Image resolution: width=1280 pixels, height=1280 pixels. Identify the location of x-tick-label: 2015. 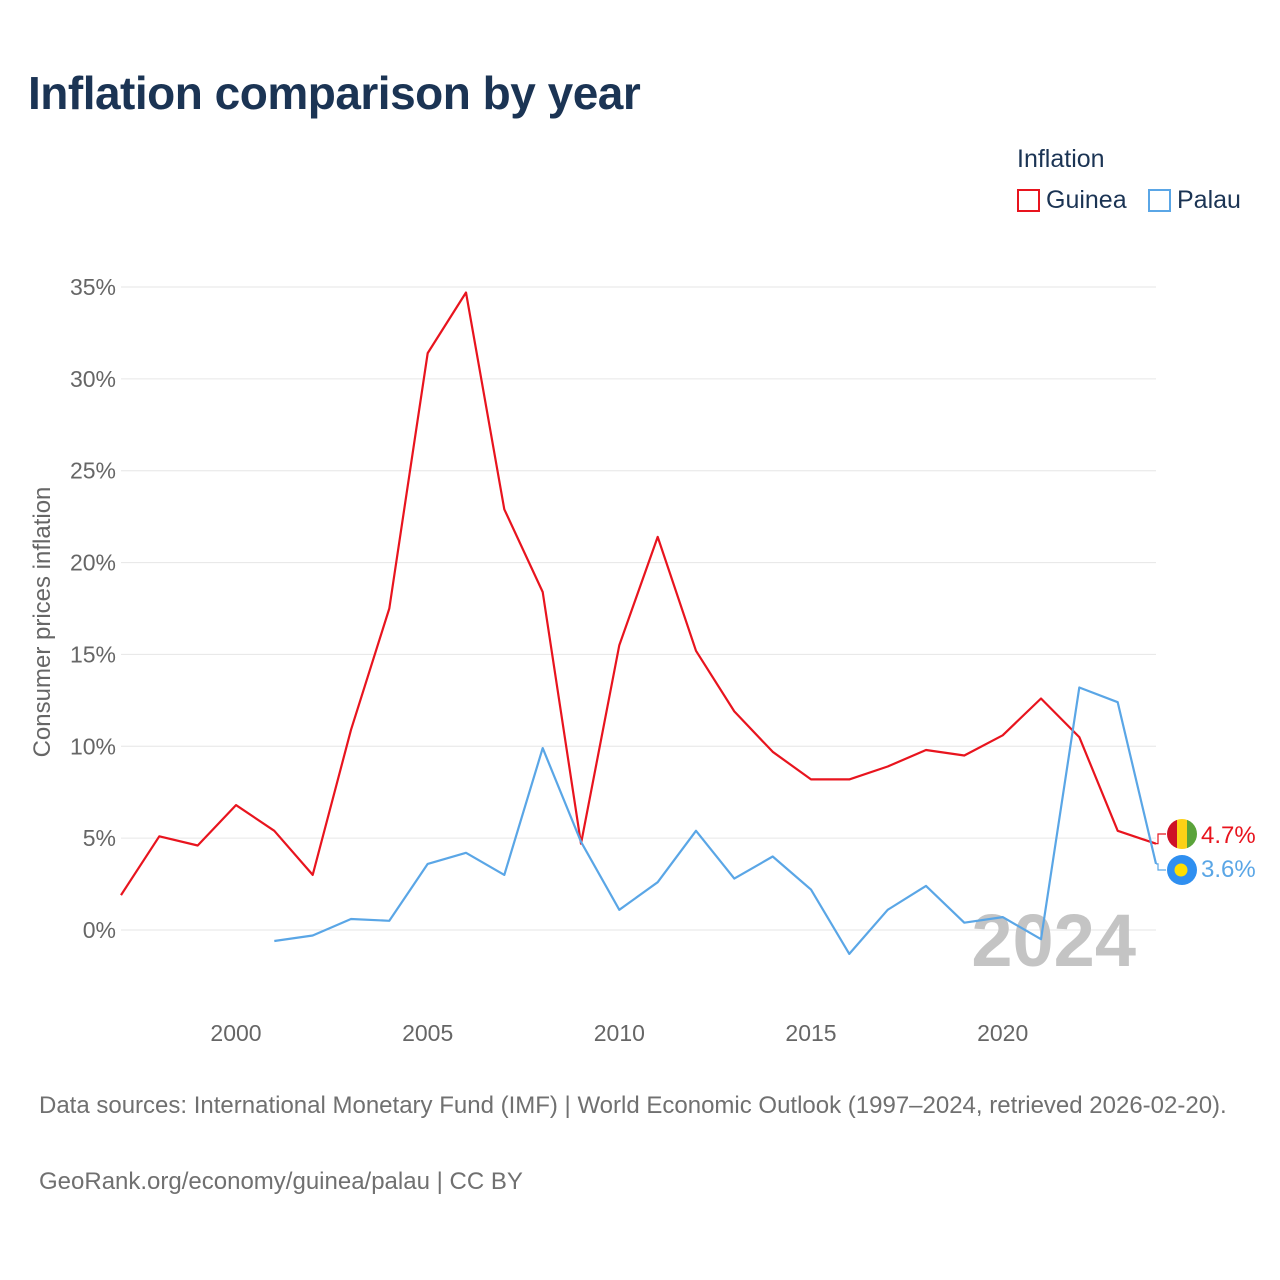
(810, 1033).